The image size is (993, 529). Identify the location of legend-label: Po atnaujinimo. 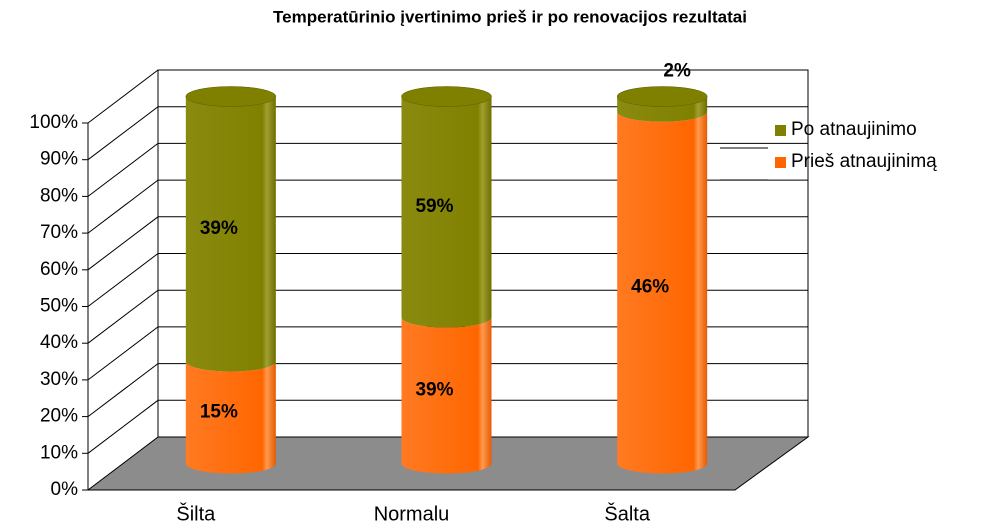
(854, 129).